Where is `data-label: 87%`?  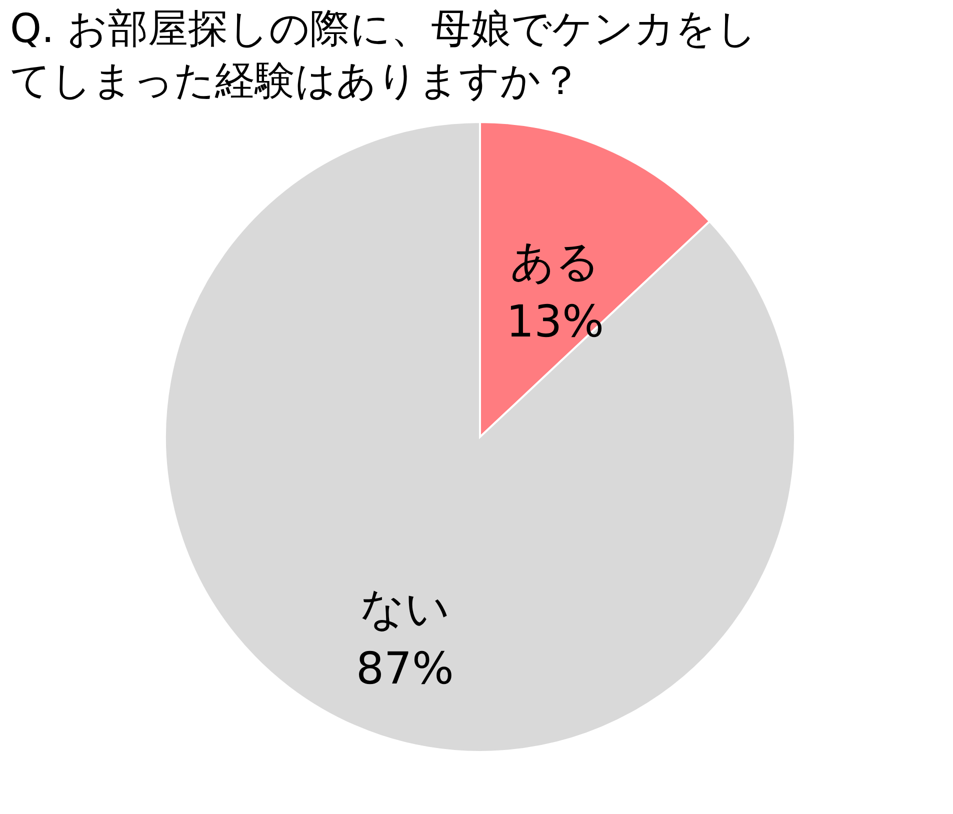 data-label: 87% is located at coordinates (405, 668).